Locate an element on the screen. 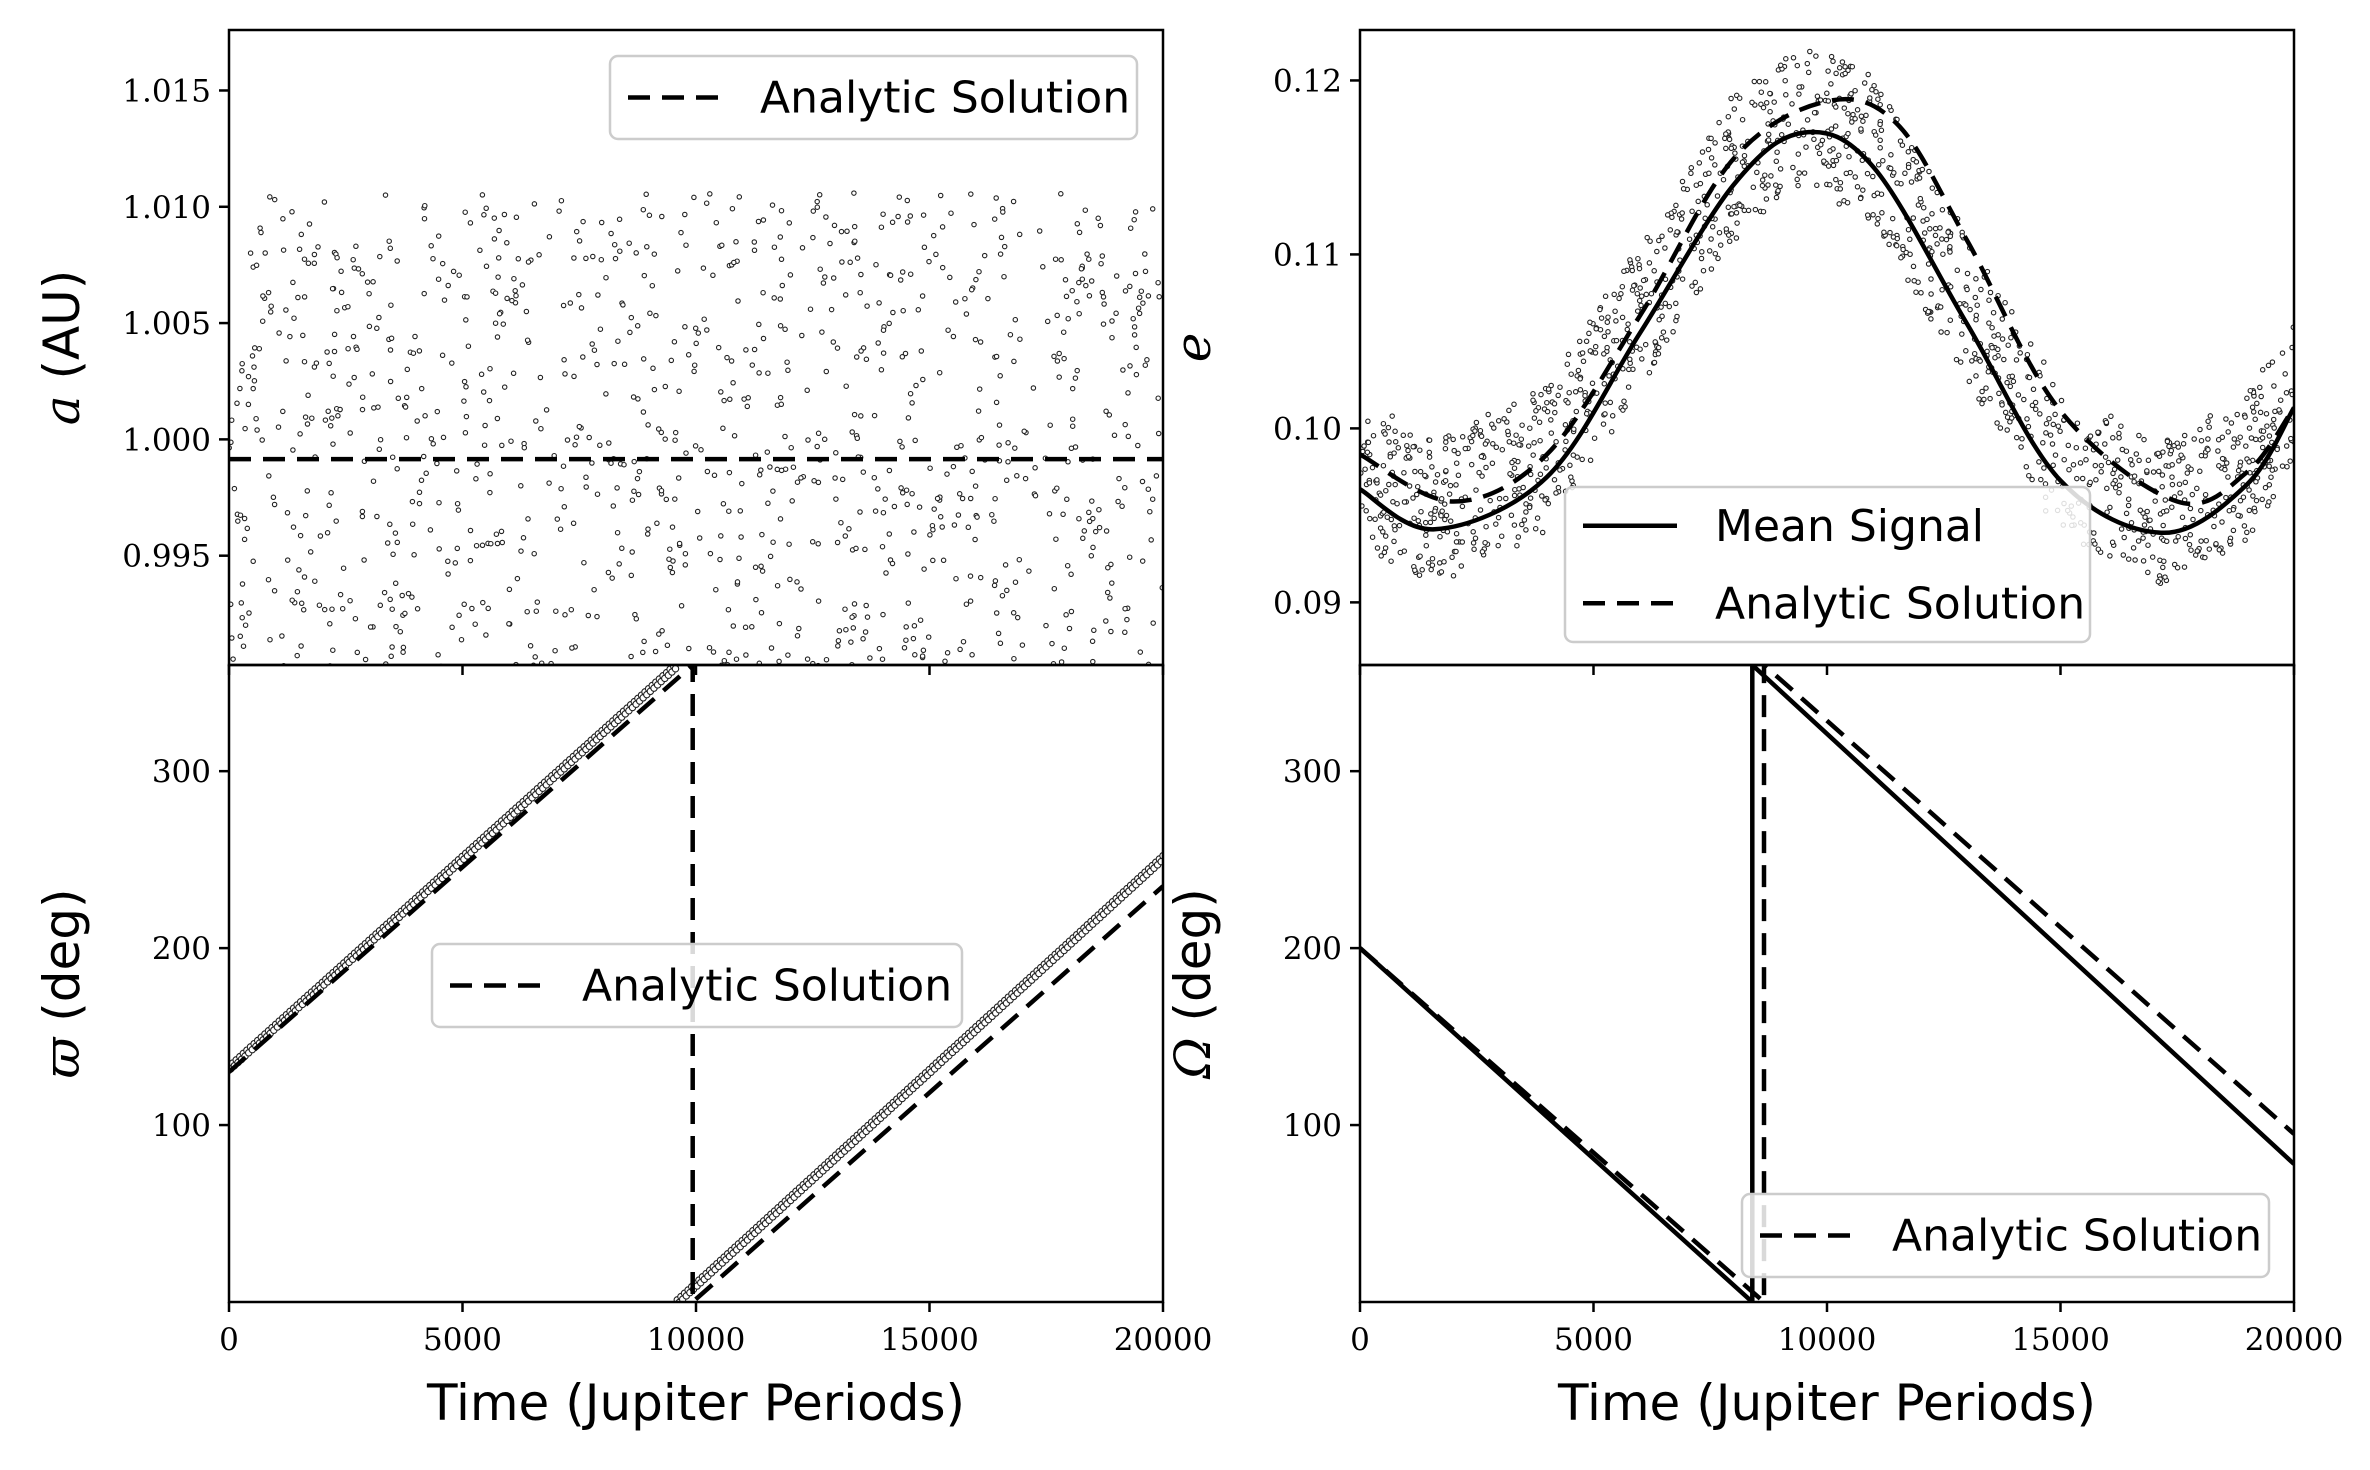 This screenshot has width=2370, height=1470. y-tick-label: 1.015 is located at coordinates (166, 91).